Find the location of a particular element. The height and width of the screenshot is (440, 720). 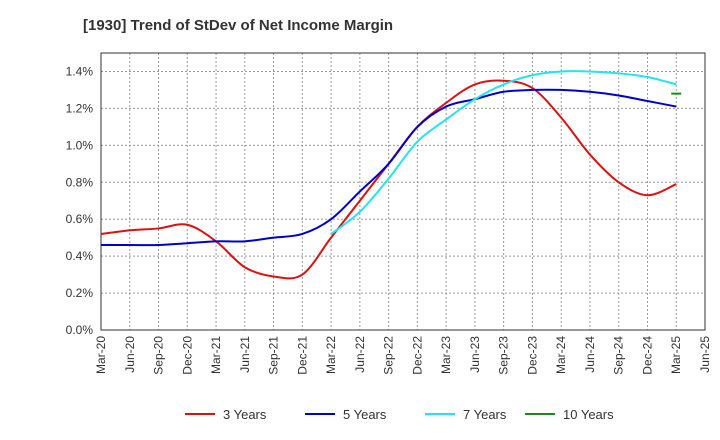

x-tick-label: Sep-23 is located at coordinates (504, 355).